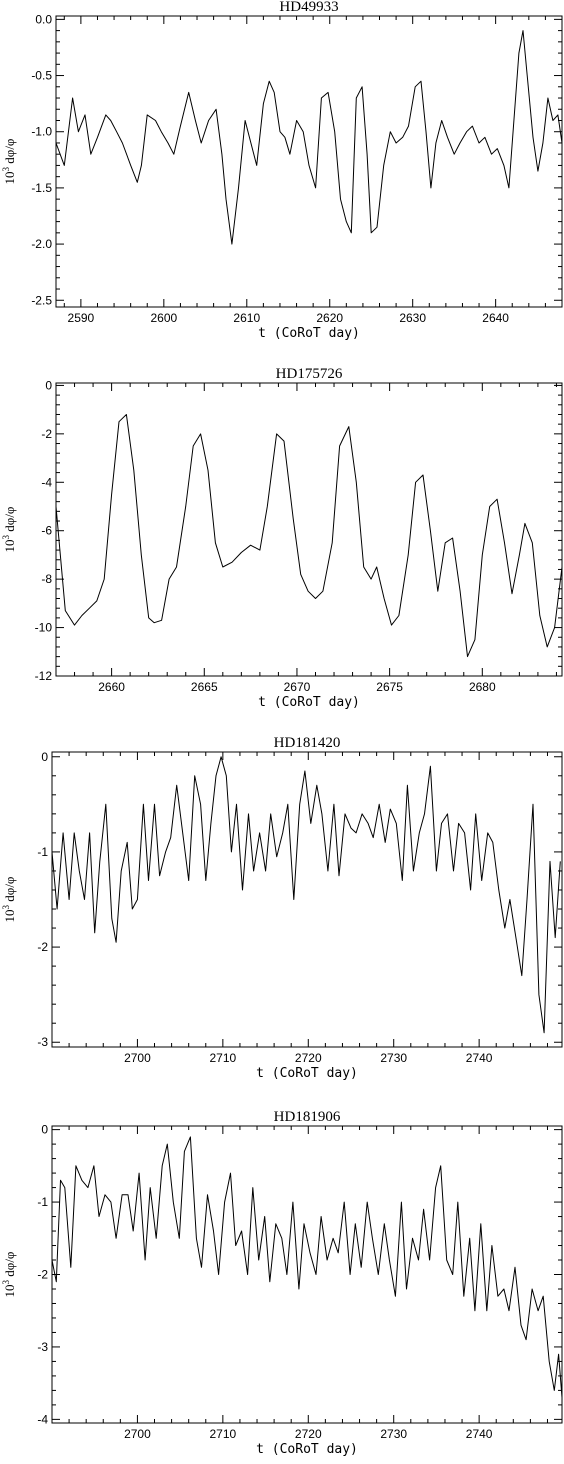  Describe the element at coordinates (163, 318) in the screenshot. I see `x-tick-label: 2600` at that location.